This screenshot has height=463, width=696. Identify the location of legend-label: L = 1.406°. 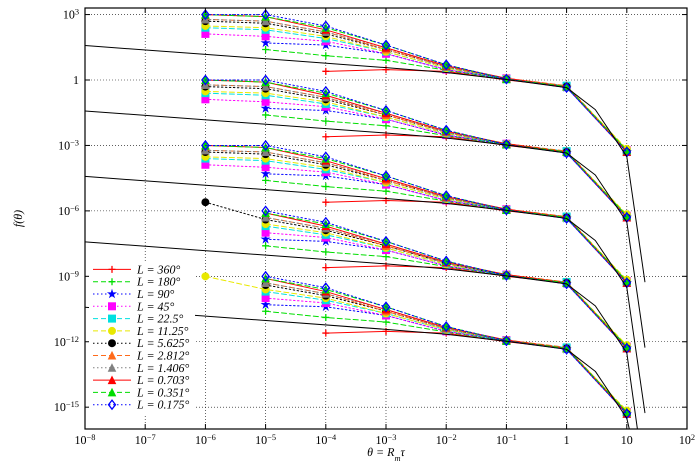
(163, 367).